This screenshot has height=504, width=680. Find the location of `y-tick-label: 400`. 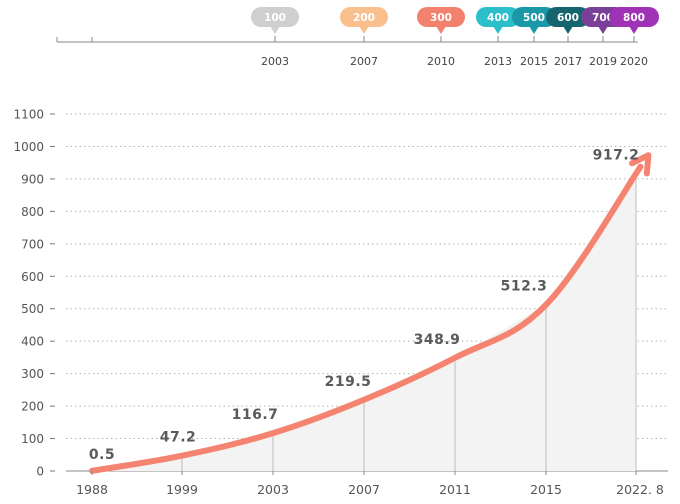

y-tick-label: 400 is located at coordinates (32, 342).